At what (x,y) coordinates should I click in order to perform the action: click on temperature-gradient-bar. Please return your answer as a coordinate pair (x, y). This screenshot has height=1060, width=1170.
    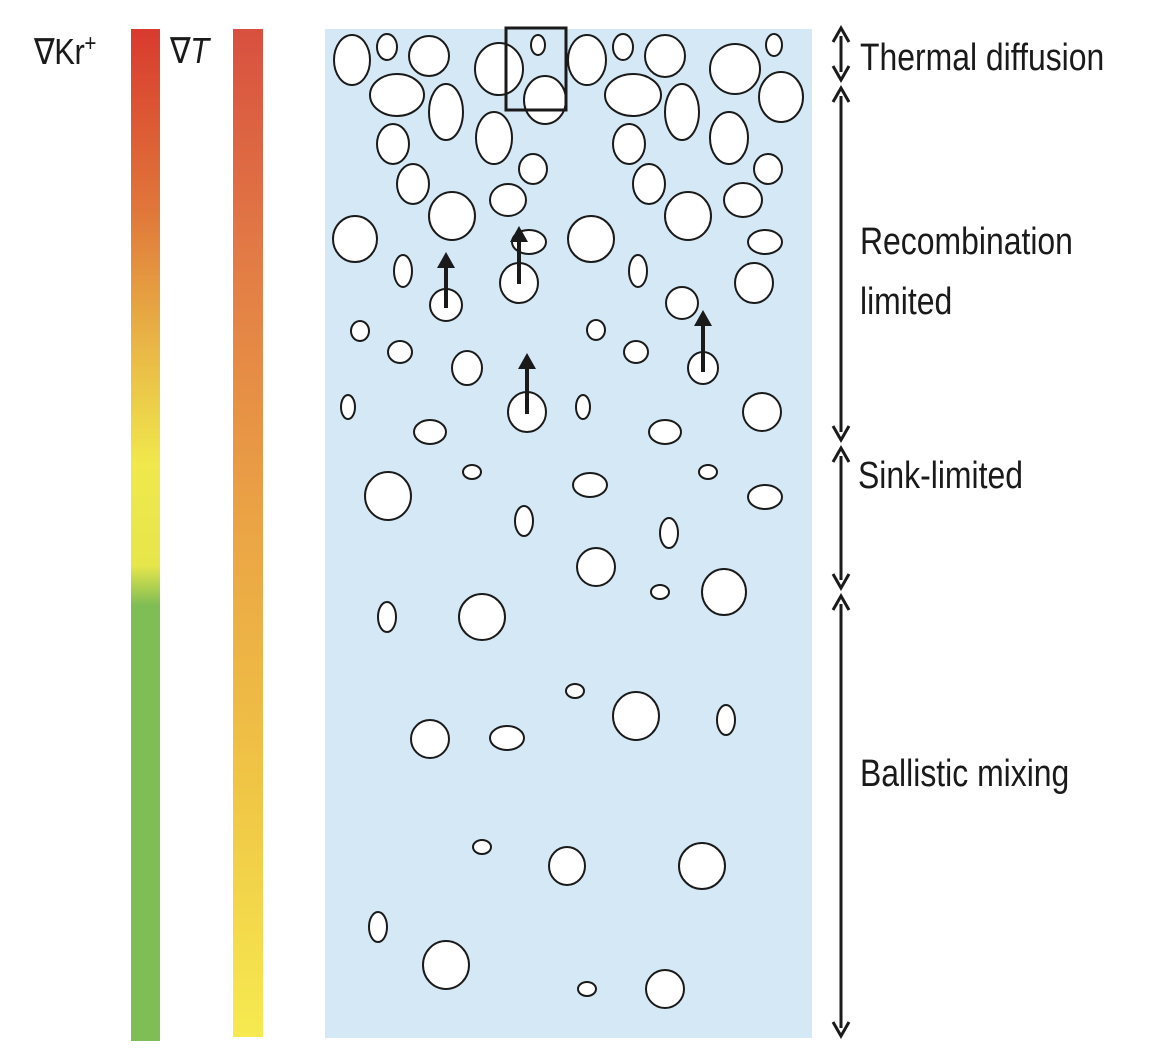
    Looking at the image, I should click on (248, 533).